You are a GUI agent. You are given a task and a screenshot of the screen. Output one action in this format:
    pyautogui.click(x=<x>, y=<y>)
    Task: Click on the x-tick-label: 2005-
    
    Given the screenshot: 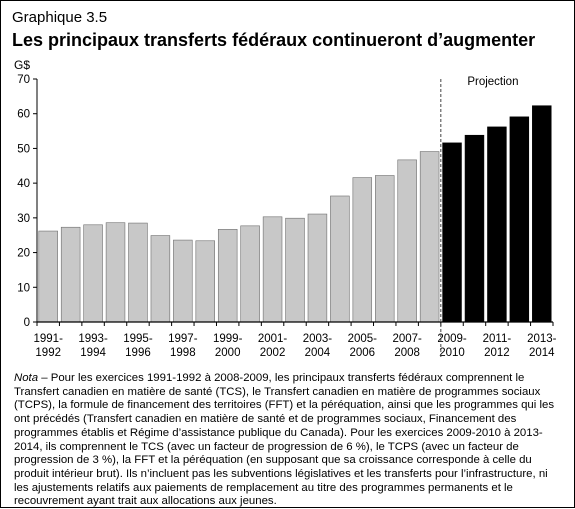 What is the action you would take?
    pyautogui.click(x=363, y=339)
    